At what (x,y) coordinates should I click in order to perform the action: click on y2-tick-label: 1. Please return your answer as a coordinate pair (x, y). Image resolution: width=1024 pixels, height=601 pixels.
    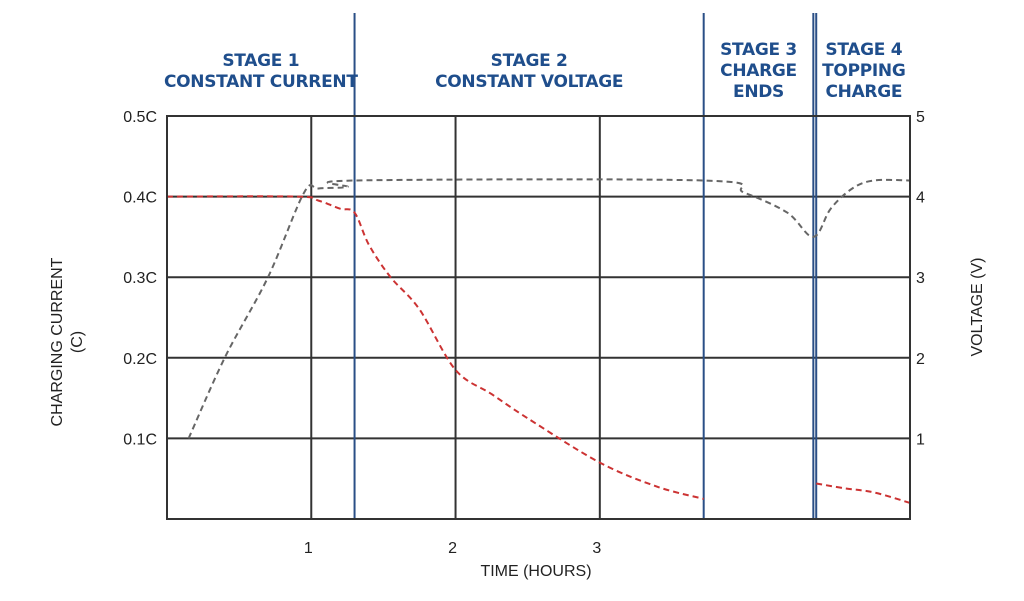
    Looking at the image, I should click on (920, 439).